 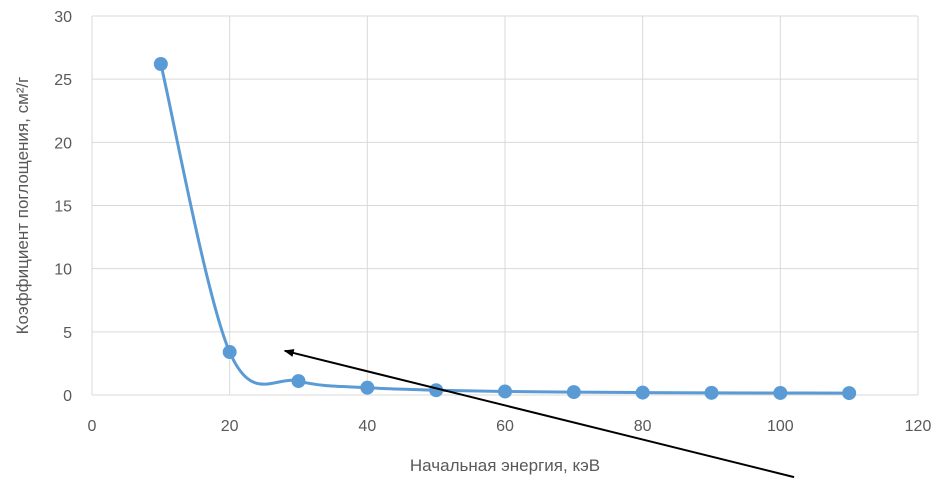 I want to click on x-tick-label: 100, so click(x=780, y=426).